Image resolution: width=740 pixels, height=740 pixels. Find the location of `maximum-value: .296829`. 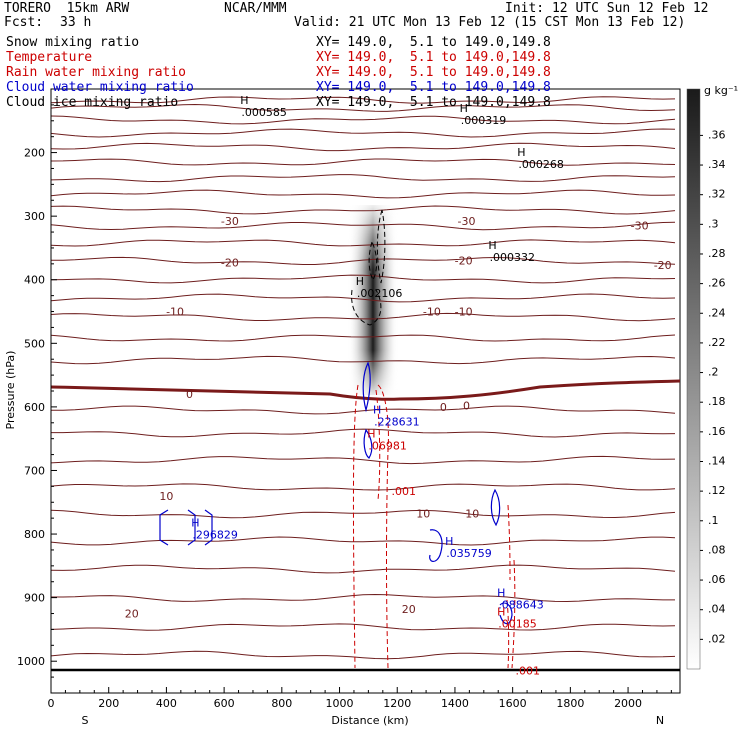

maximum-value: .296829 is located at coordinates (215, 535).